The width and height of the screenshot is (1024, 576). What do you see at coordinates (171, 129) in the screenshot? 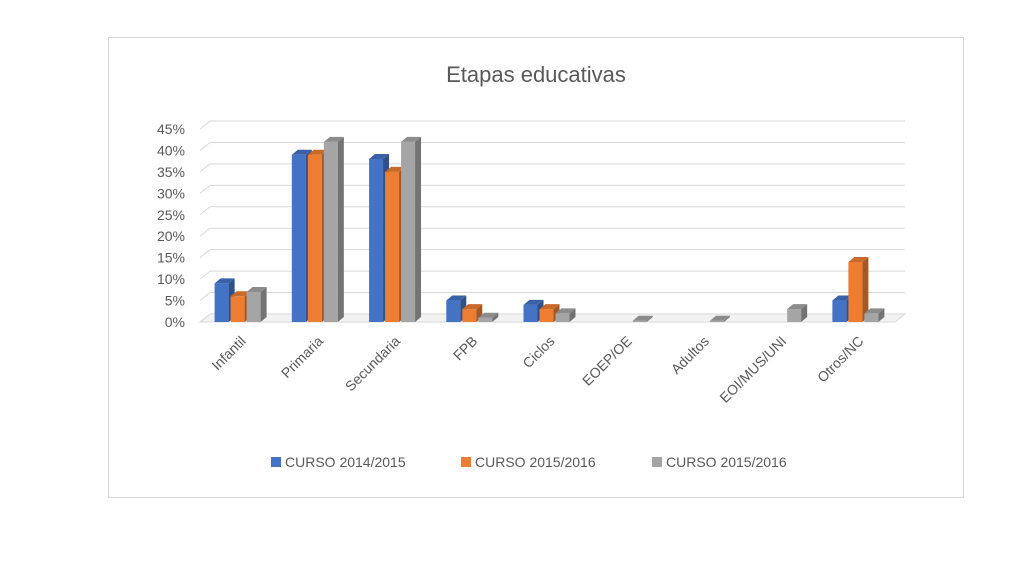
I see `y-tick-label: 45%` at bounding box center [171, 129].